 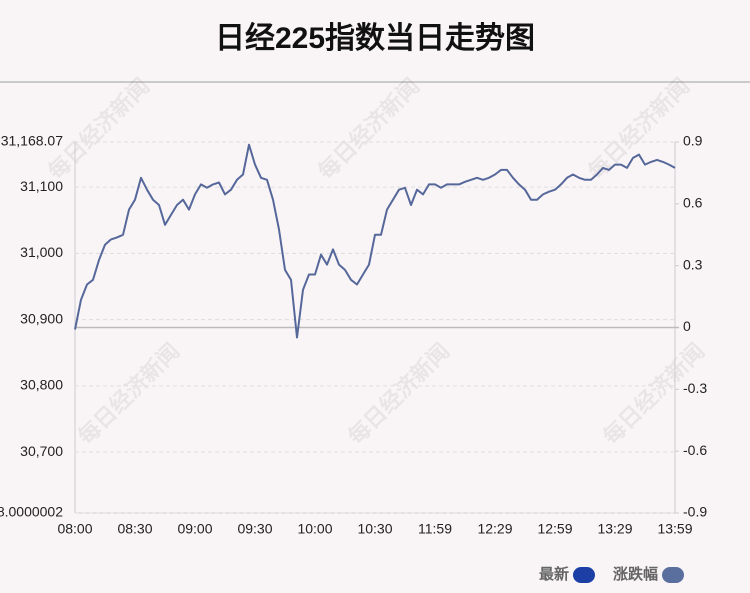 I want to click on x-tick-label: 11:59, so click(x=435, y=529).